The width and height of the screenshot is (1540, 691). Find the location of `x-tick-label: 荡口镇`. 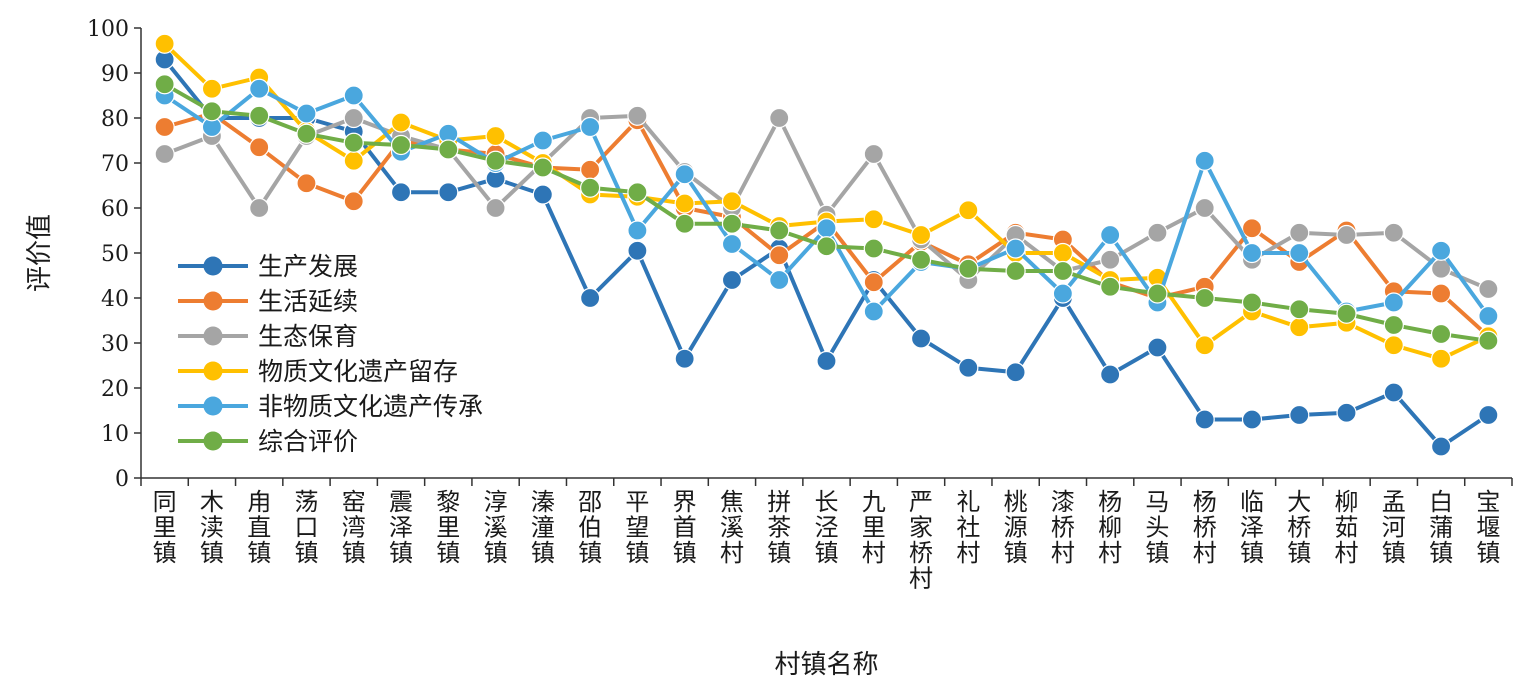

x-tick-label: 荡口镇 is located at coordinates (306, 527).